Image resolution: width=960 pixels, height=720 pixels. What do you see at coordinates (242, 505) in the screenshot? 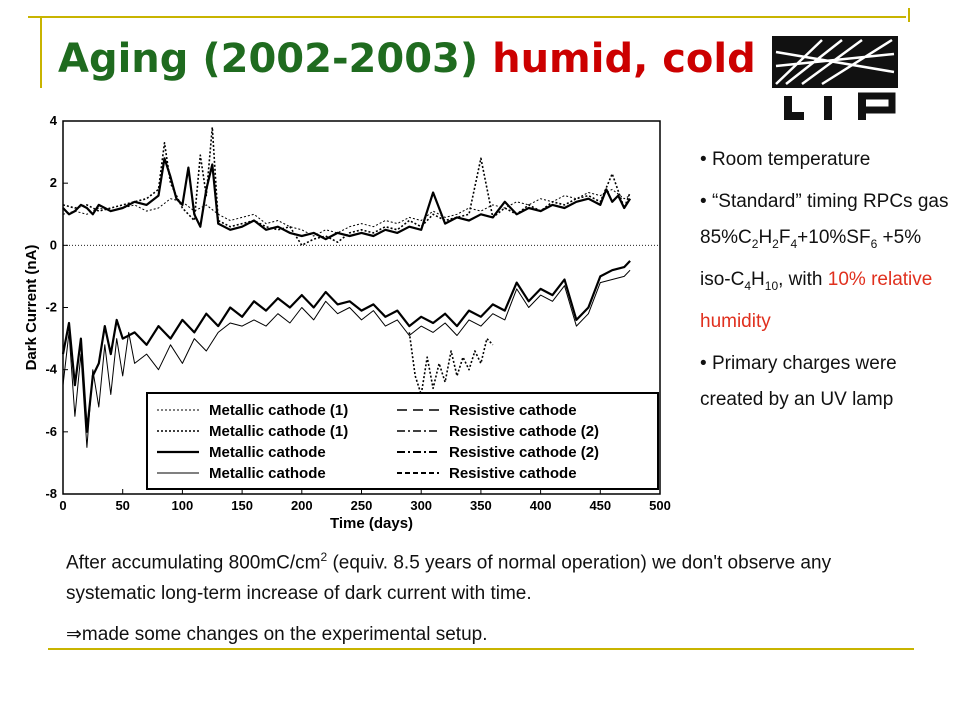
I see `x-tick-label: 150` at bounding box center [242, 505].